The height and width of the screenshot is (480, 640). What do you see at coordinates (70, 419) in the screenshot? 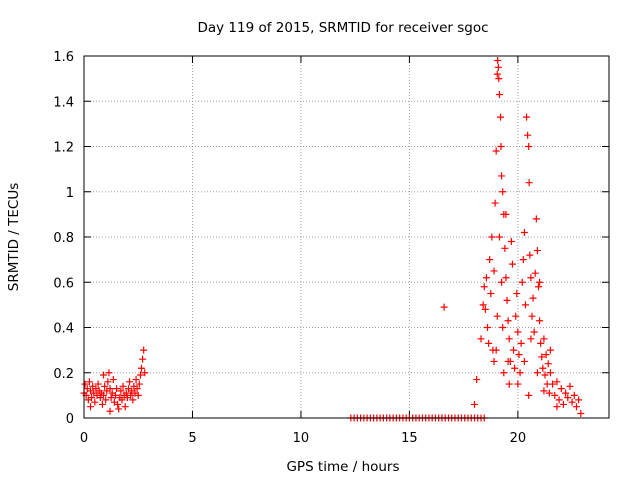
I see `y-tick-label: 0` at bounding box center [70, 419].